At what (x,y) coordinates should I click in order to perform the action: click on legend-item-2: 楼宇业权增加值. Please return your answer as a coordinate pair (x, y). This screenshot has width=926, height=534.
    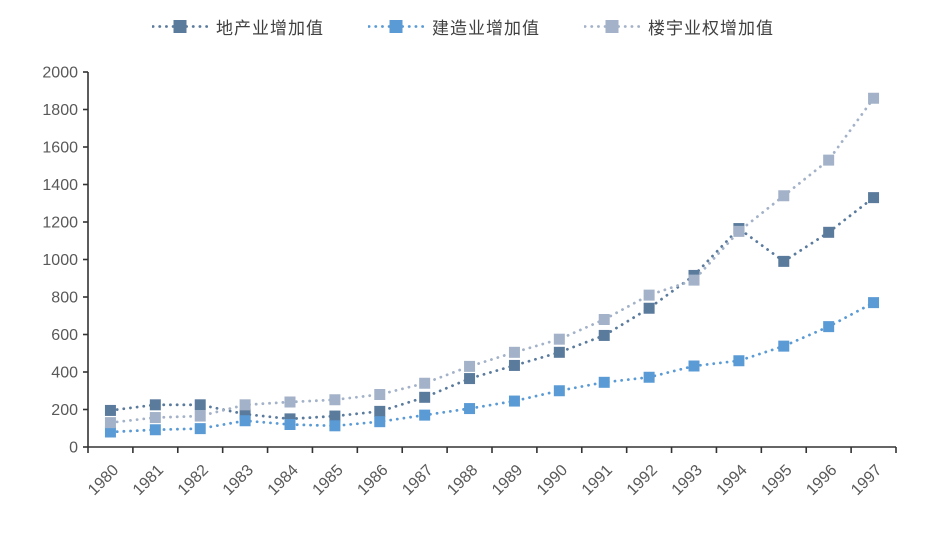
    Looking at the image, I should click on (679, 26).